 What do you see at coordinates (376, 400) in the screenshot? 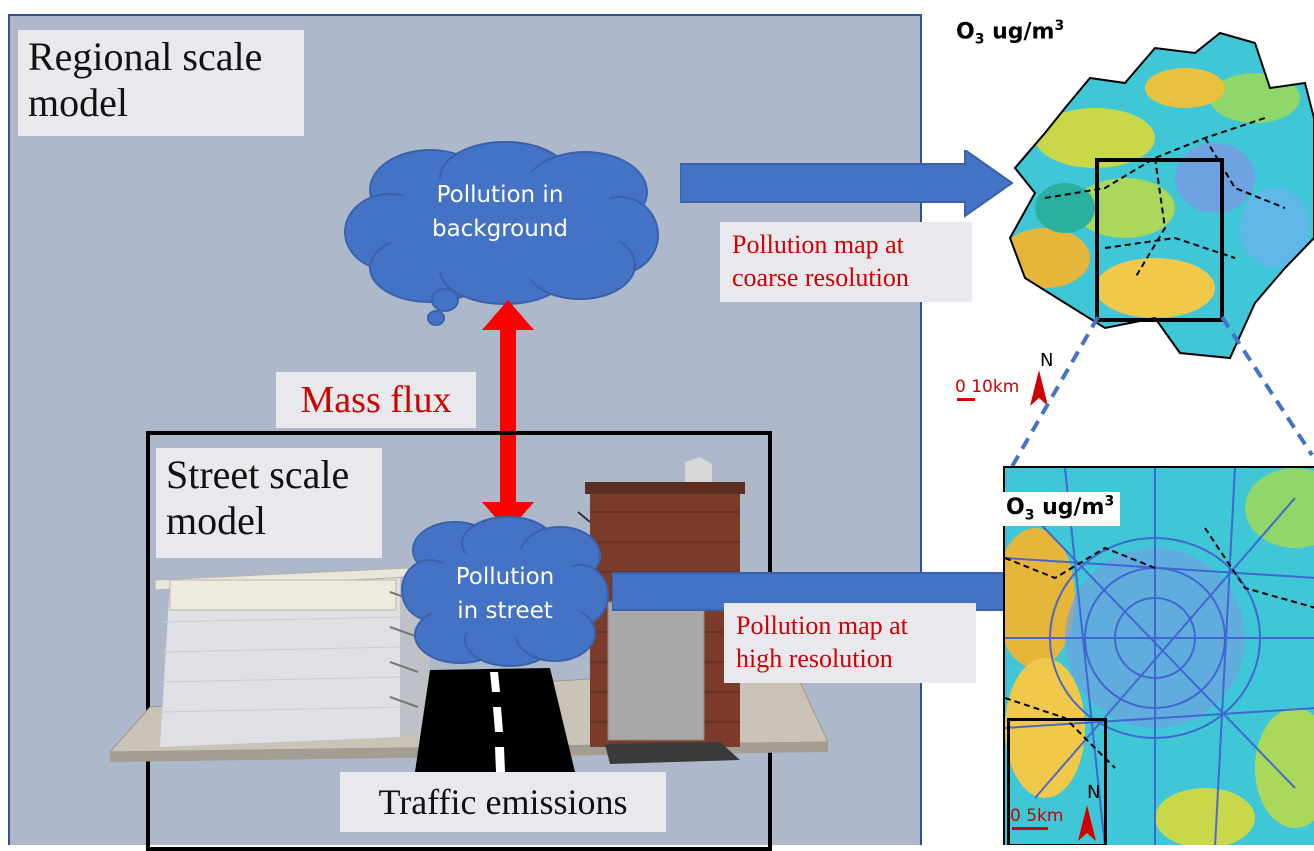
I see `mass-flux-label: Mass flux` at bounding box center [376, 400].